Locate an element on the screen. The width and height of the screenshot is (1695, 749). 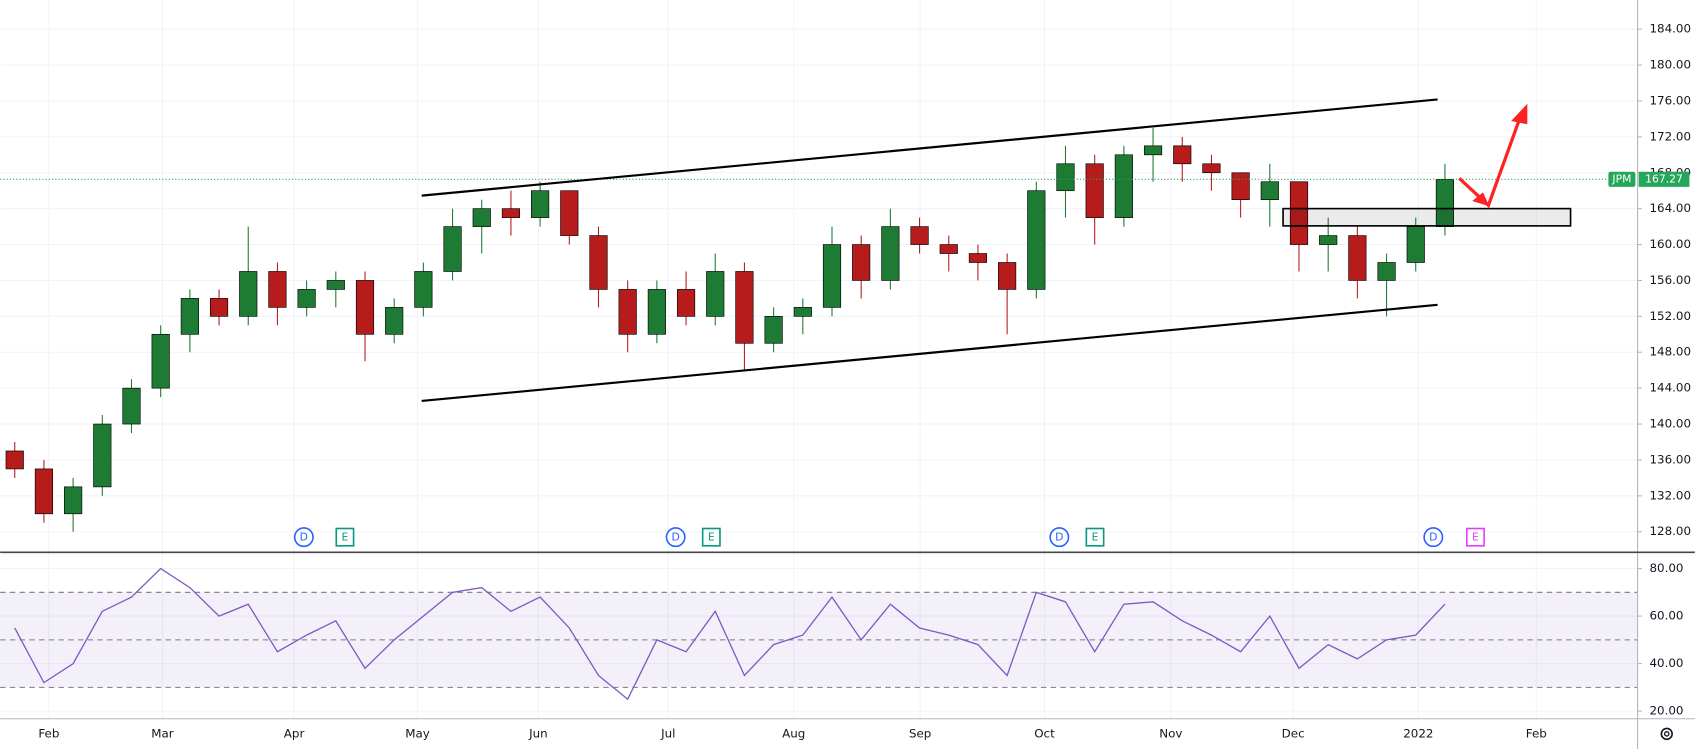
y-tick-label: 152.00 is located at coordinates (1670, 316).